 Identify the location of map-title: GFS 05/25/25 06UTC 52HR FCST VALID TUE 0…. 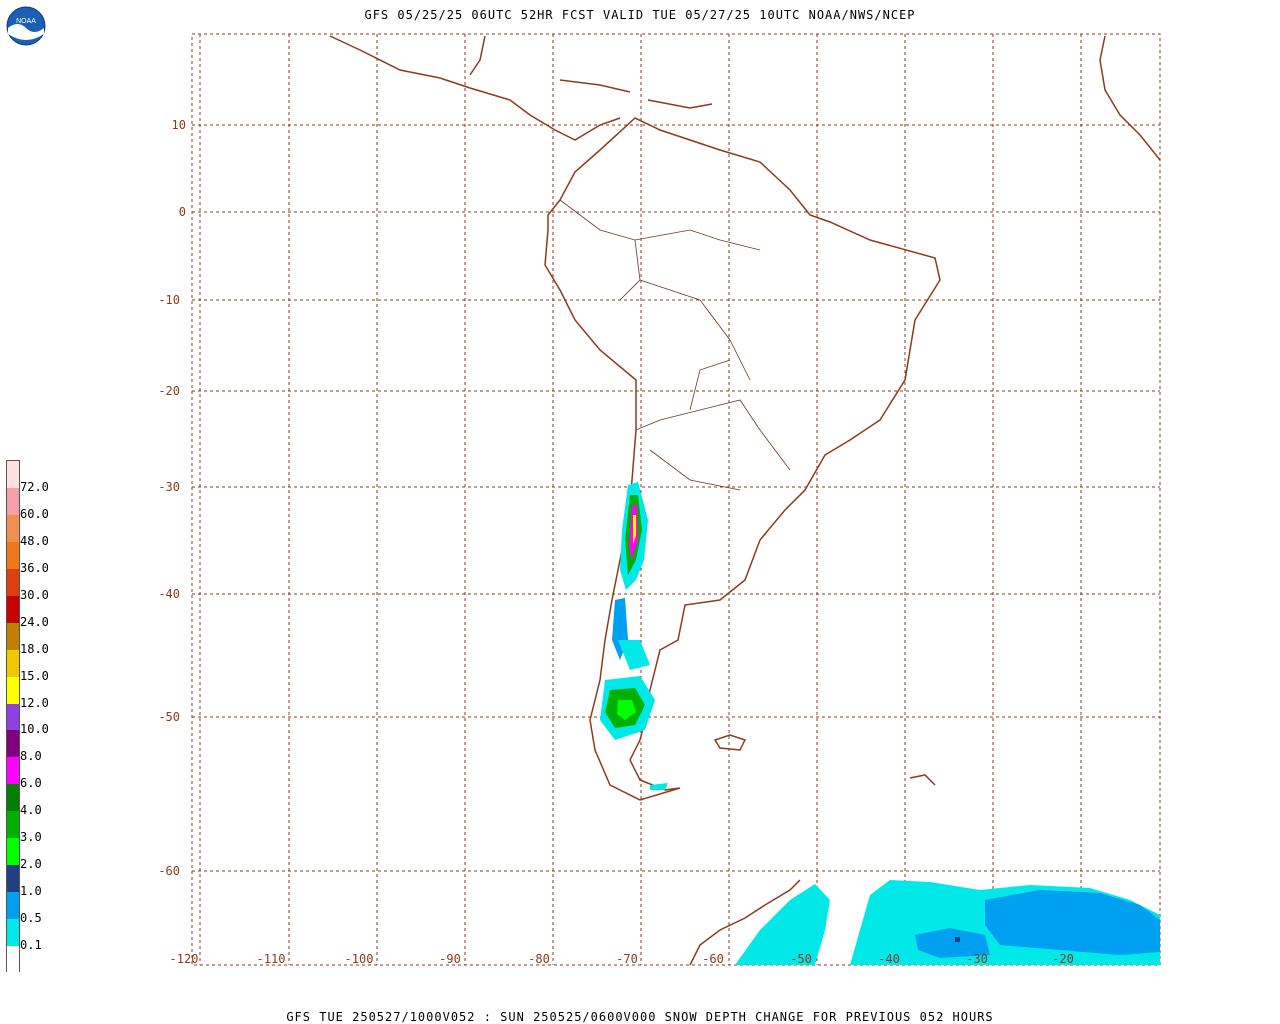
(640, 15).